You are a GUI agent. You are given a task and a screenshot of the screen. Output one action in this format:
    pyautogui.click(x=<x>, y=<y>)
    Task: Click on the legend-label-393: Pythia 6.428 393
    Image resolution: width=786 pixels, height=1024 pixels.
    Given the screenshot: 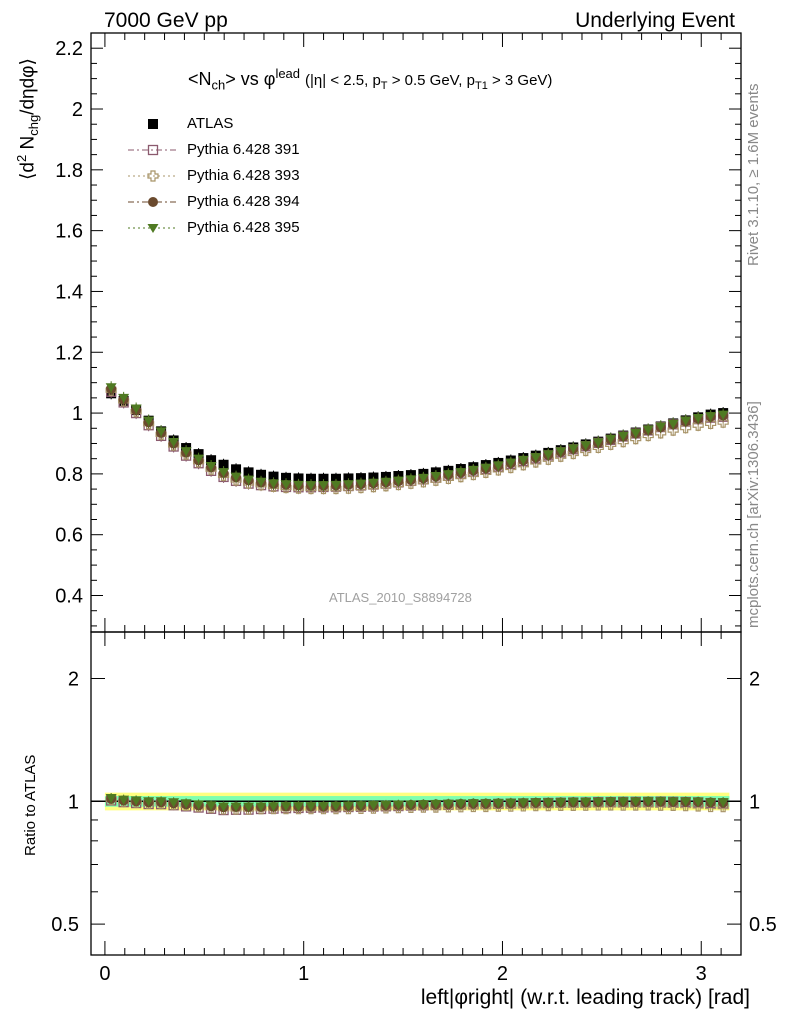 What is the action you would take?
    pyautogui.click(x=243, y=175)
    